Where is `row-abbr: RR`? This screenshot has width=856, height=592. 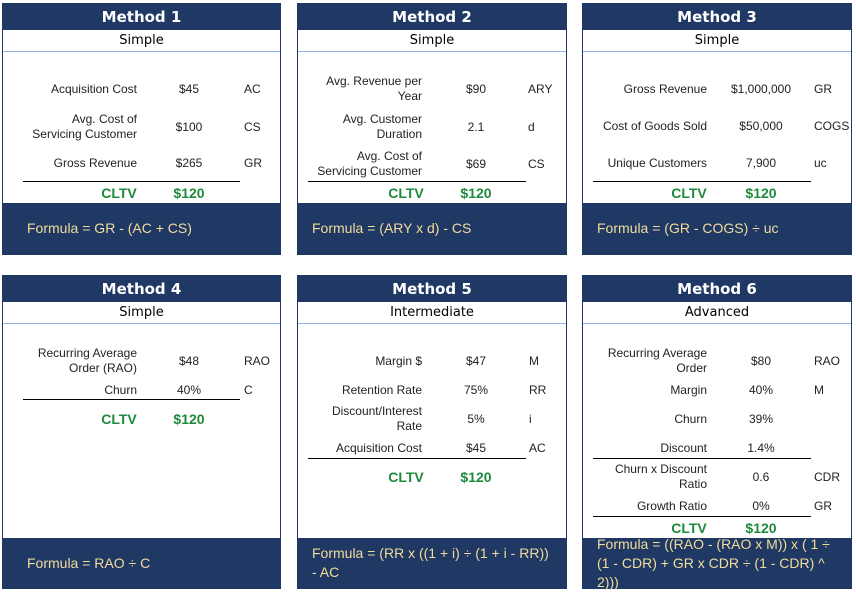
row-abbr: RR is located at coordinates (538, 390).